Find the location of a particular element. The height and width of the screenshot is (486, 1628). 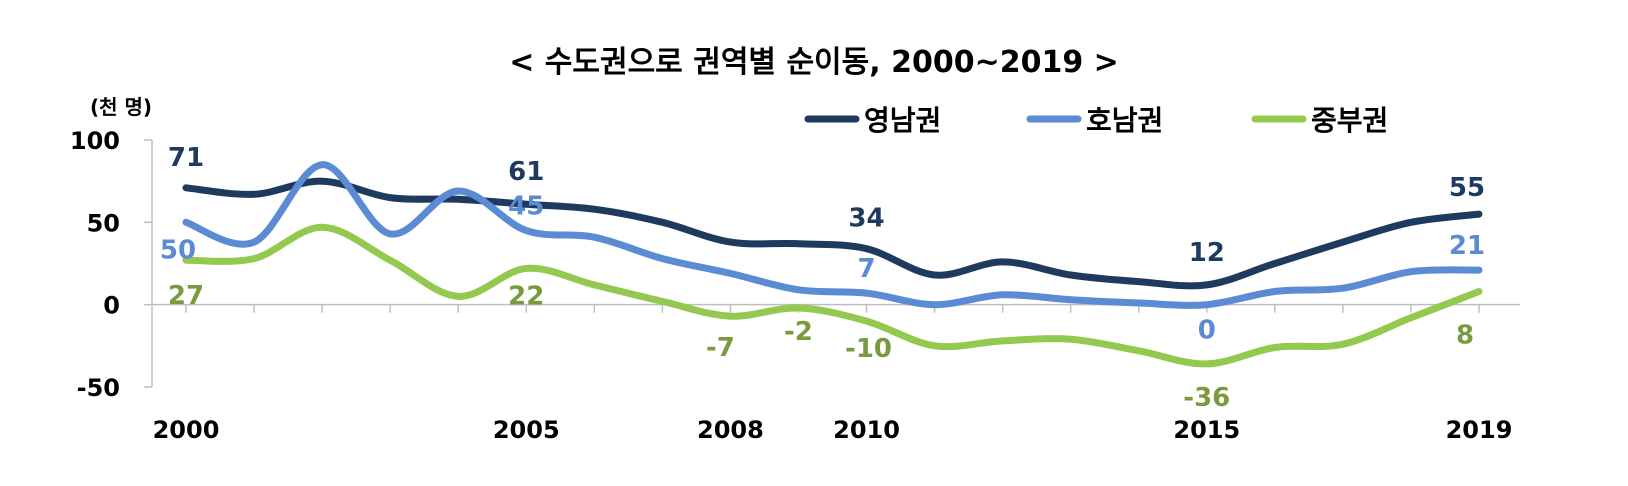

x-tick-label: 2015 is located at coordinates (1206, 430).